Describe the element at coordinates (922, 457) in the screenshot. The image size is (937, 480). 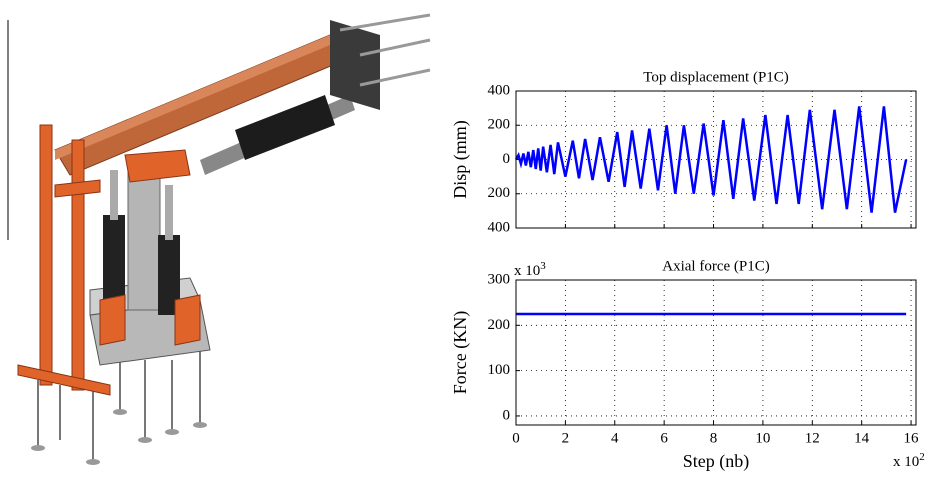
I see `x-multiplier-exponent: 2` at that location.